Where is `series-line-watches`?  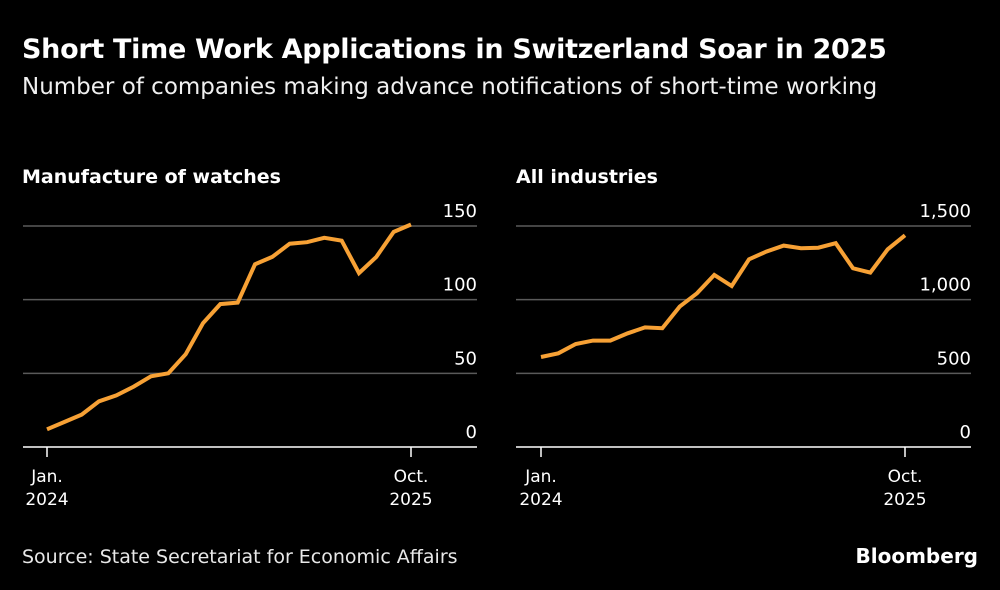 series-line-watches is located at coordinates (229, 327).